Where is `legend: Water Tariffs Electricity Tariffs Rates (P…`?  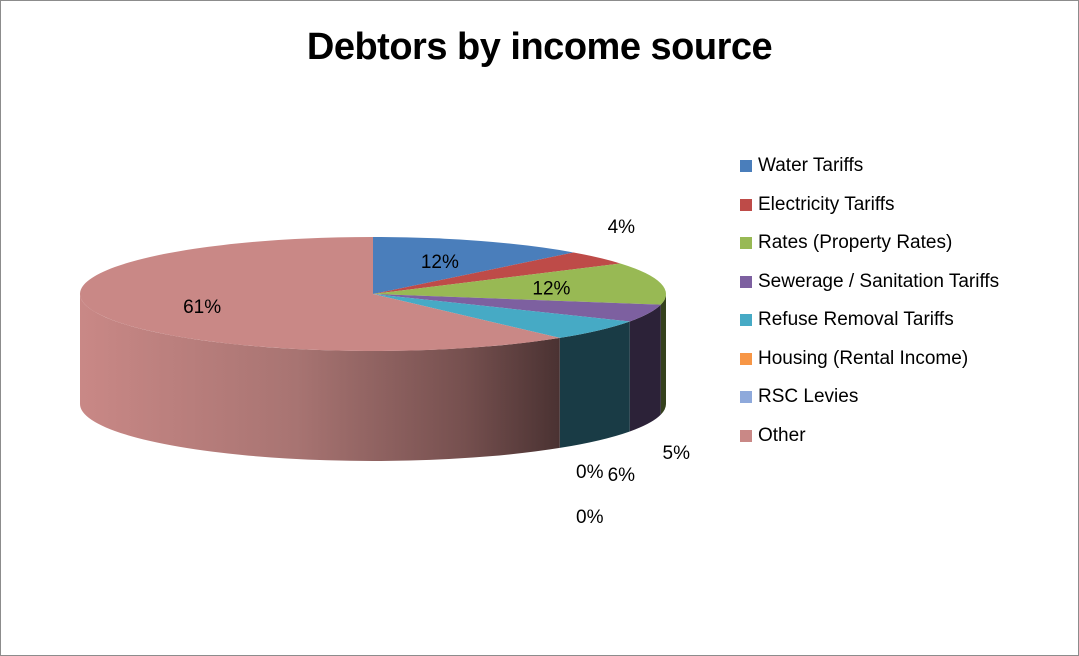 legend: Water Tariffs Electricity Tariffs Rates (P… is located at coordinates (905, 301).